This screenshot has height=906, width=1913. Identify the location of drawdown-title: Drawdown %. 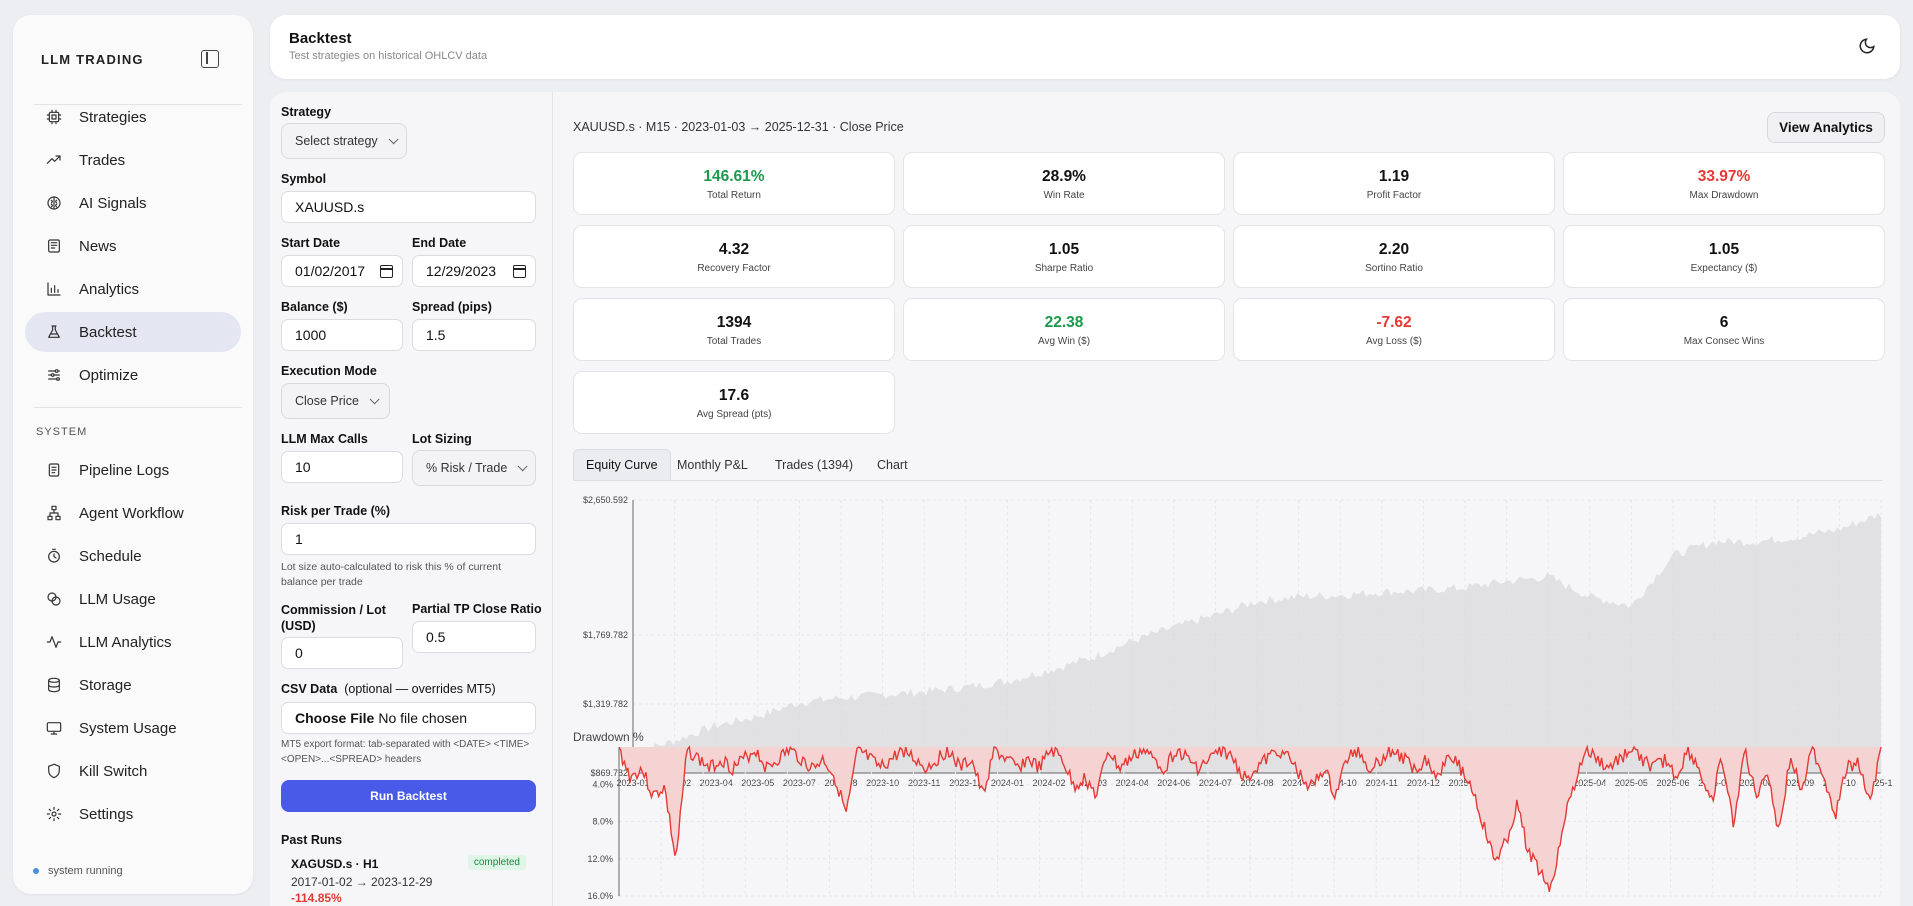
(608, 737).